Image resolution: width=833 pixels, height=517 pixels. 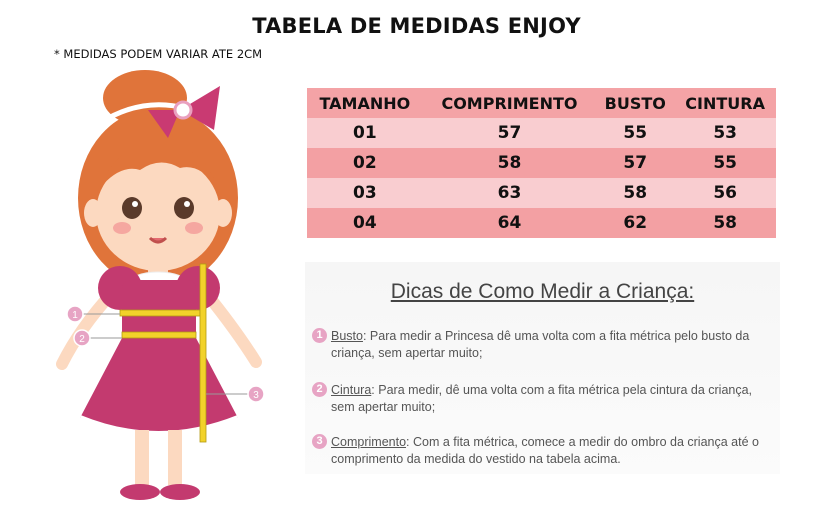 What do you see at coordinates (725, 133) in the screenshot?
I see `cell-waist: 53` at bounding box center [725, 133].